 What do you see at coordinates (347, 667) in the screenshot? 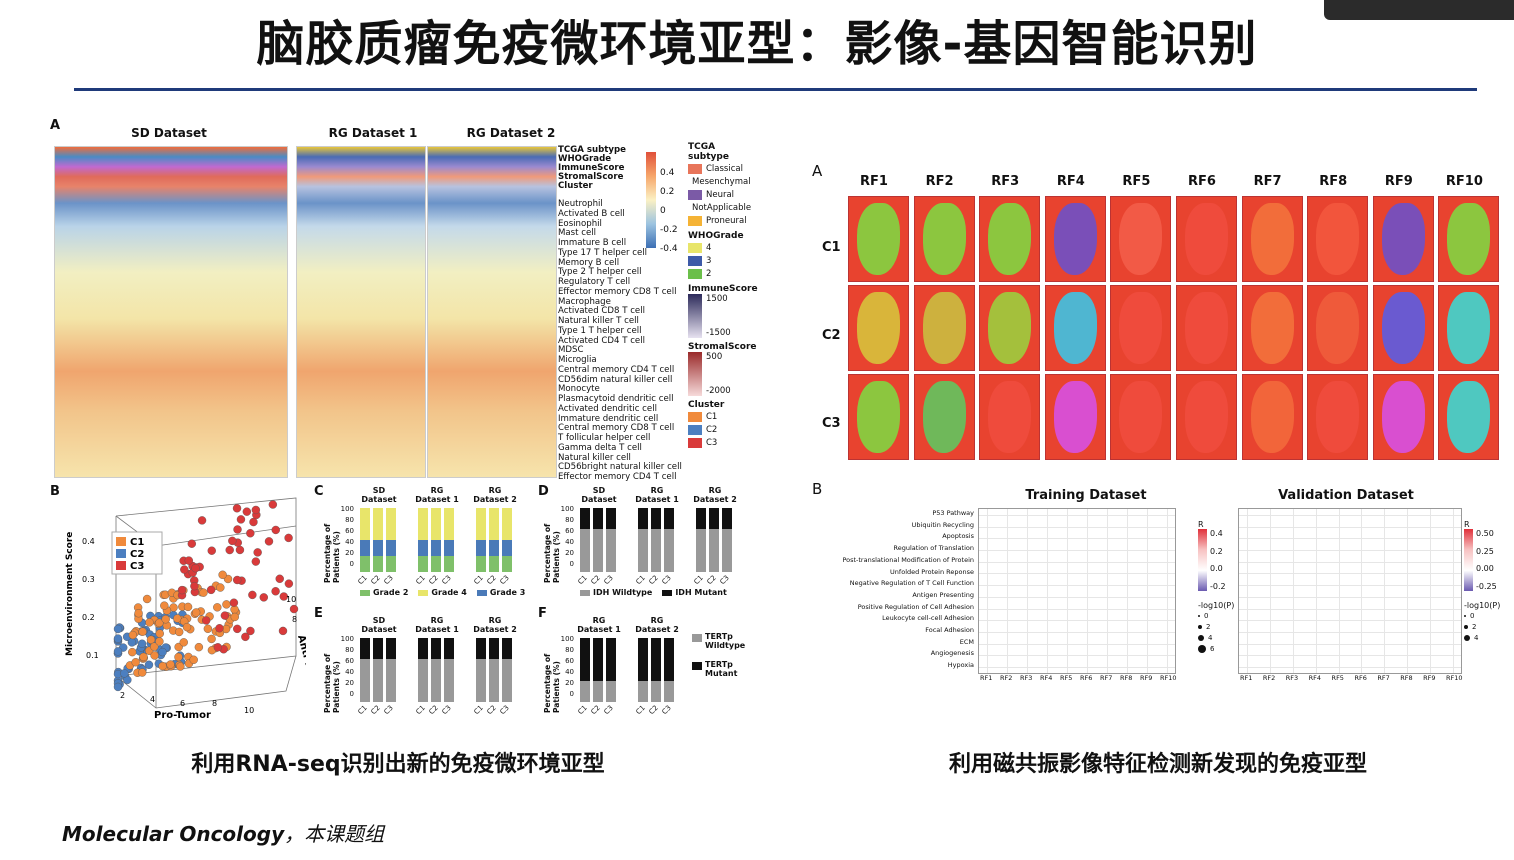
I see `bar-y-ticks: 100 80 60 40 20 0` at bounding box center [347, 667].